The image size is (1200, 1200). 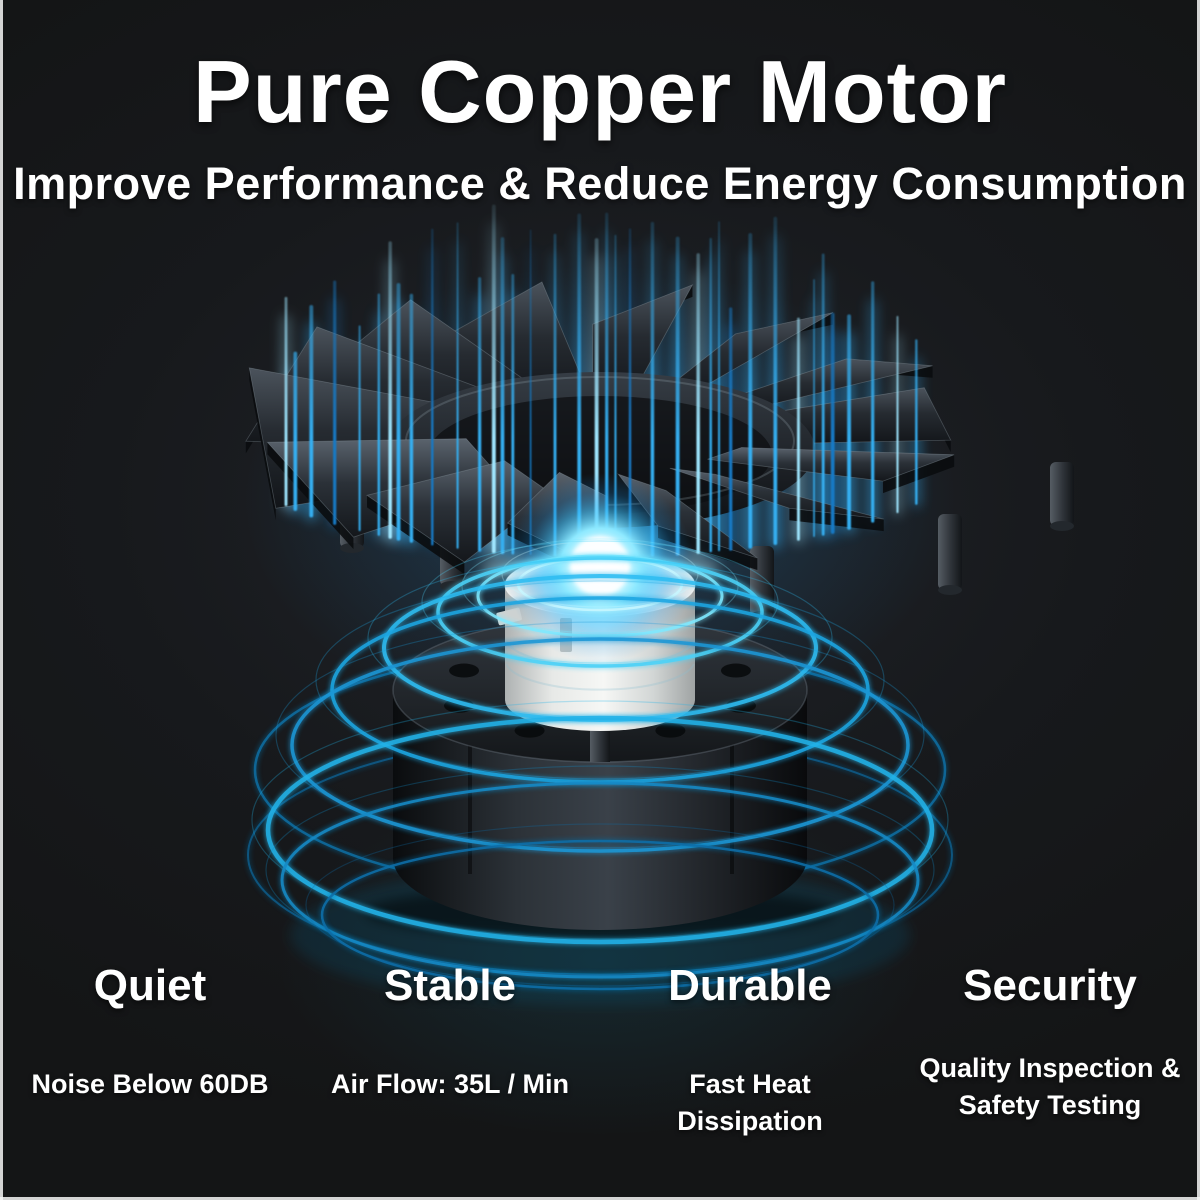 I want to click on page-title: Pure Copper Motor, so click(x=600, y=91).